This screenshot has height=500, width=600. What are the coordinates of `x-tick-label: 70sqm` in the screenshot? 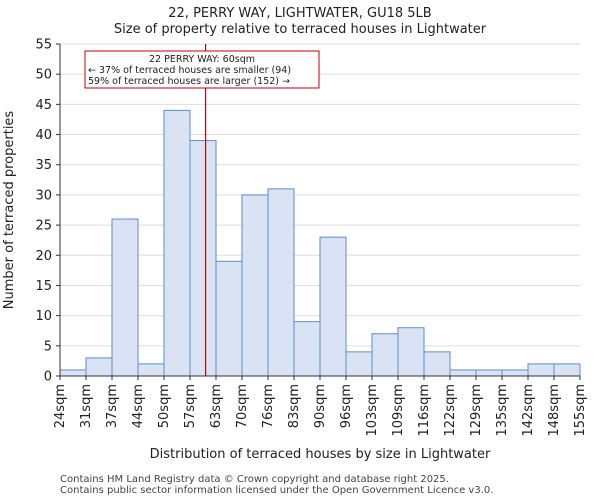 It's located at (242, 406).